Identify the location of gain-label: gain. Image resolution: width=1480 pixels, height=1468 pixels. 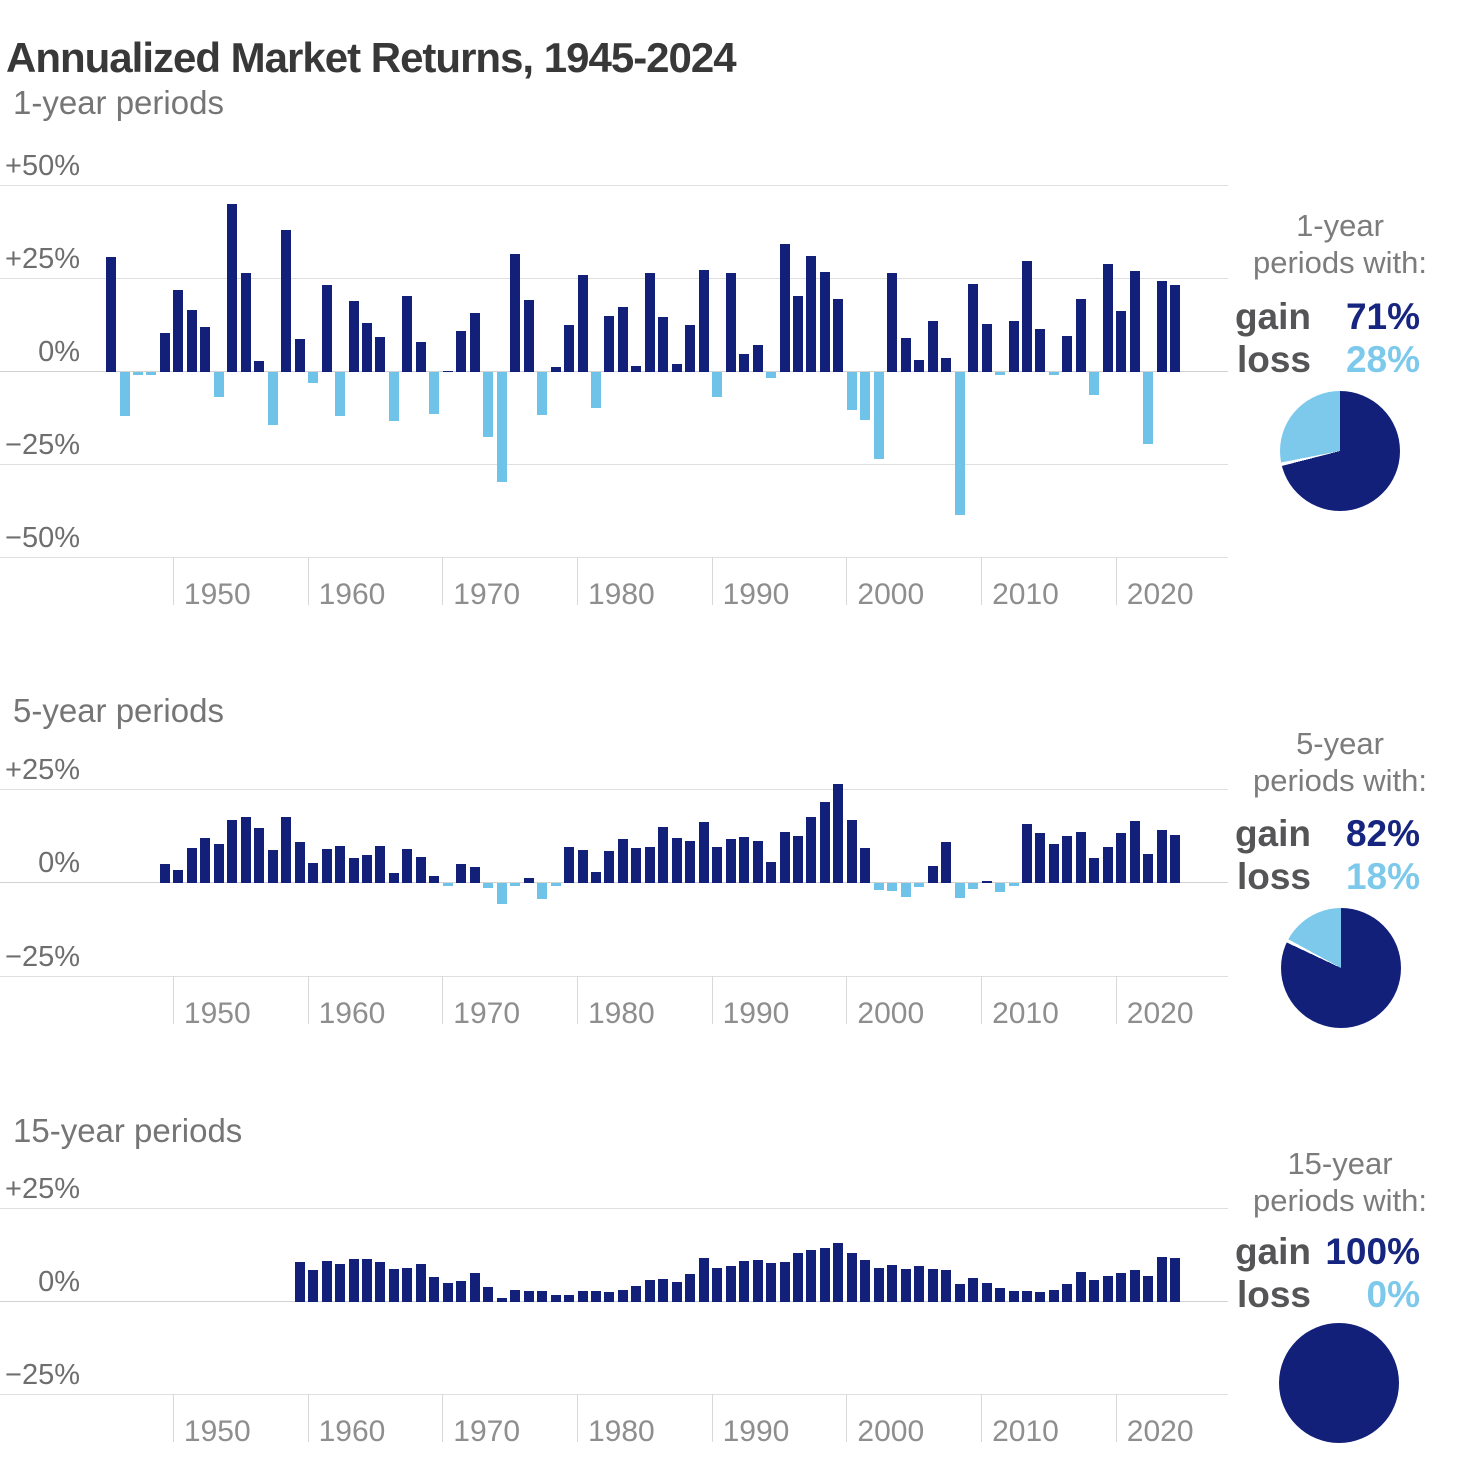
(1272, 316).